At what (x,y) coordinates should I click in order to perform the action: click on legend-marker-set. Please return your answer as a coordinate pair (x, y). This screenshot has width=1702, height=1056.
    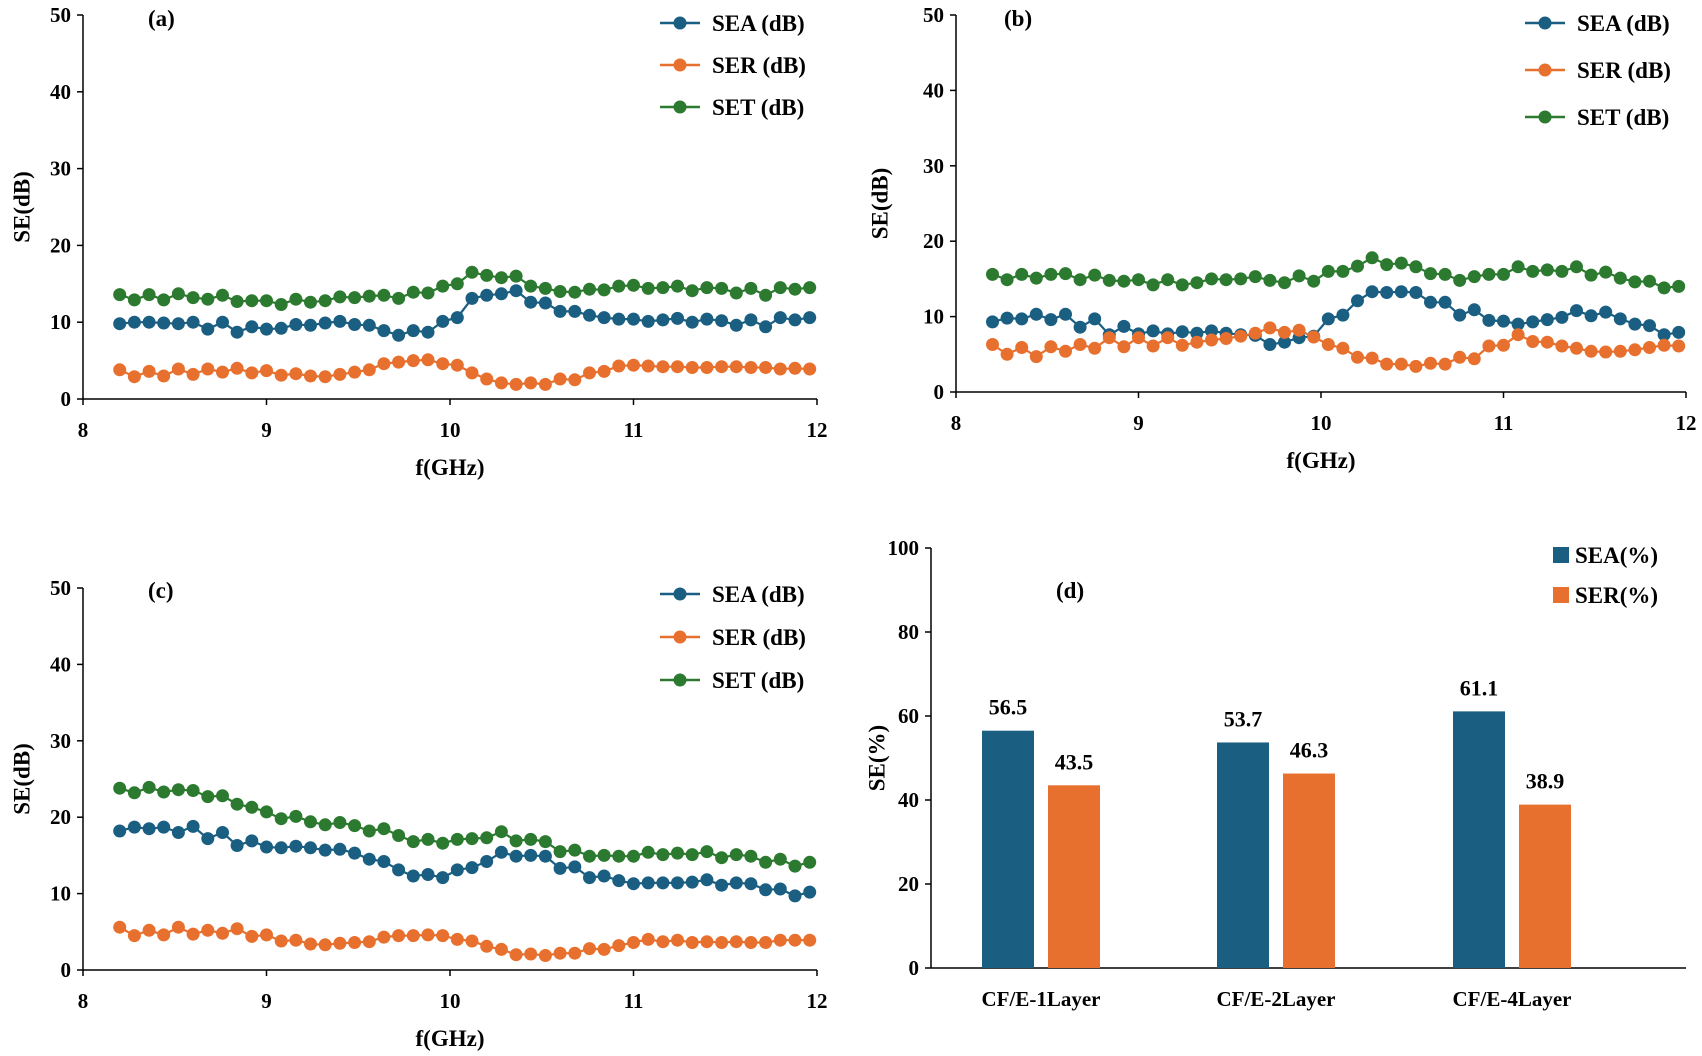
    Looking at the image, I should click on (1545, 117).